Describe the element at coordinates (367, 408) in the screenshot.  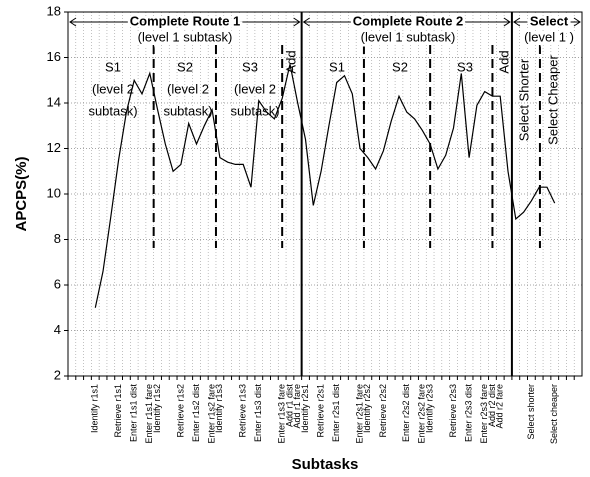
I see `x-tick-label: Identify r2s2` at that location.